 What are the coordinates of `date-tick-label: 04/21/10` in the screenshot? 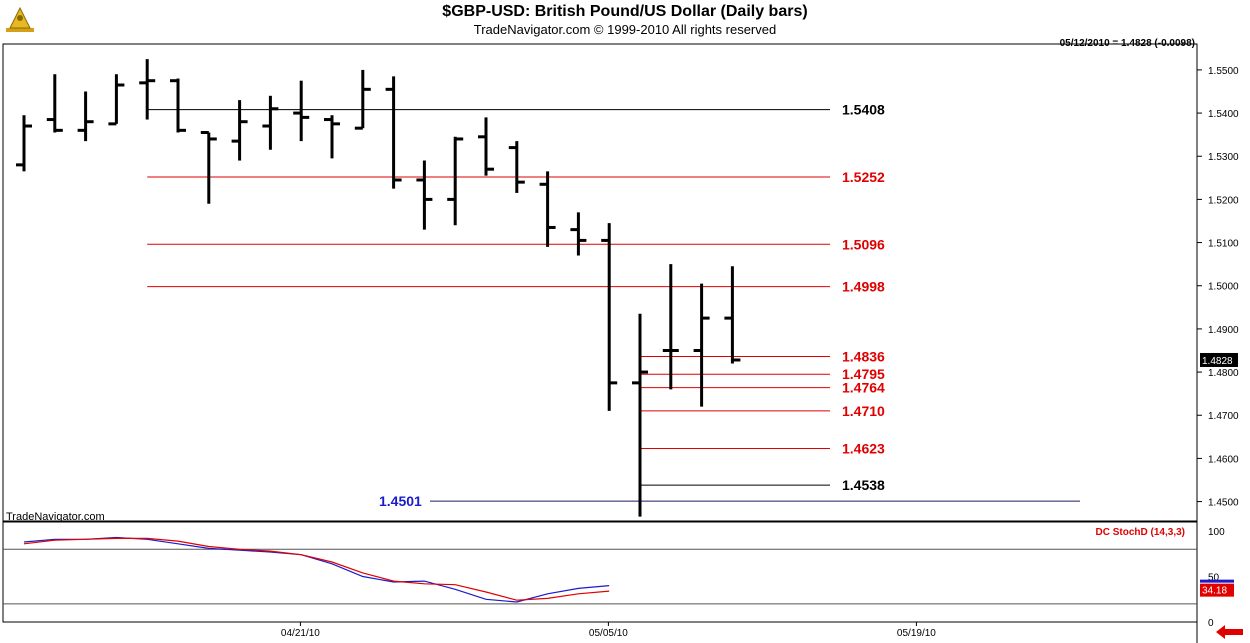 It's located at (300, 633).